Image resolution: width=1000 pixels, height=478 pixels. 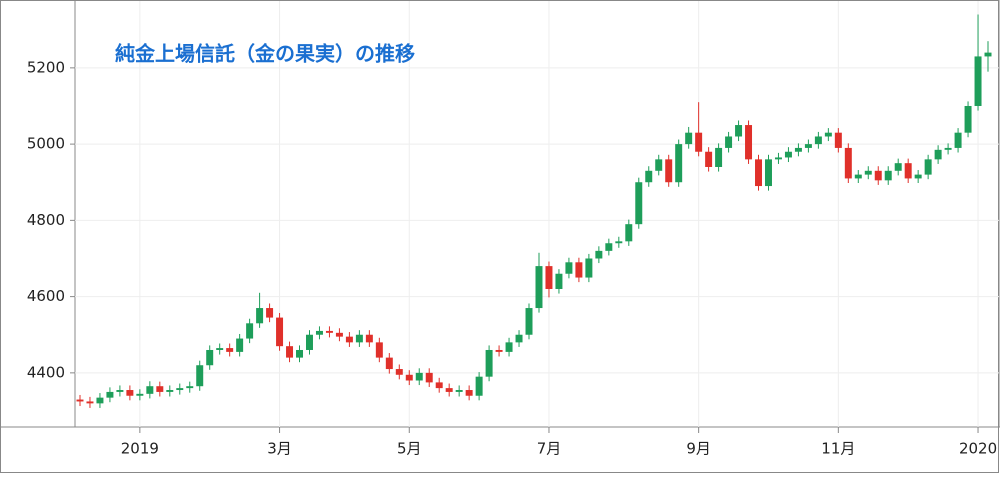 What do you see at coordinates (549, 449) in the screenshot?
I see `x-tick-label: 7月` at bounding box center [549, 449].